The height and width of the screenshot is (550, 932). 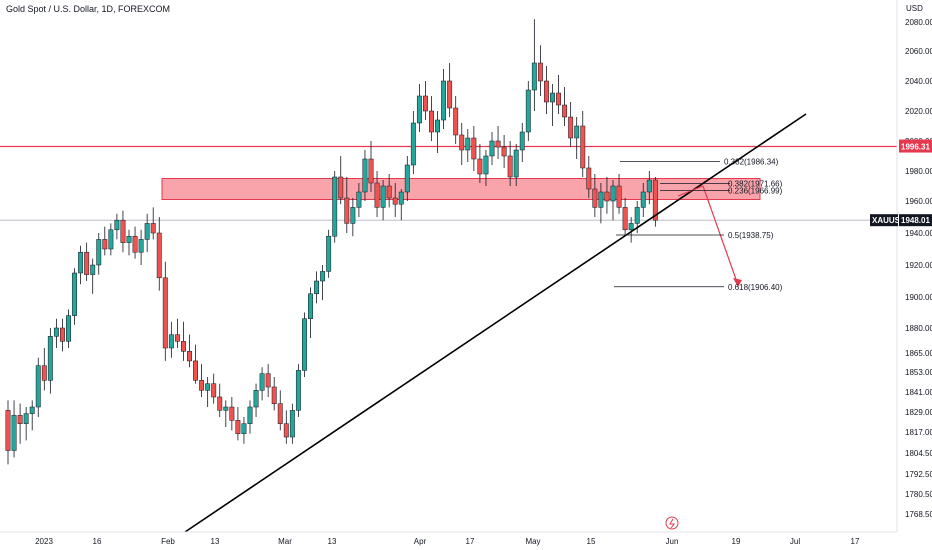 What do you see at coordinates (918, 372) in the screenshot?
I see `y-tick-label: 1853.00` at bounding box center [918, 372].